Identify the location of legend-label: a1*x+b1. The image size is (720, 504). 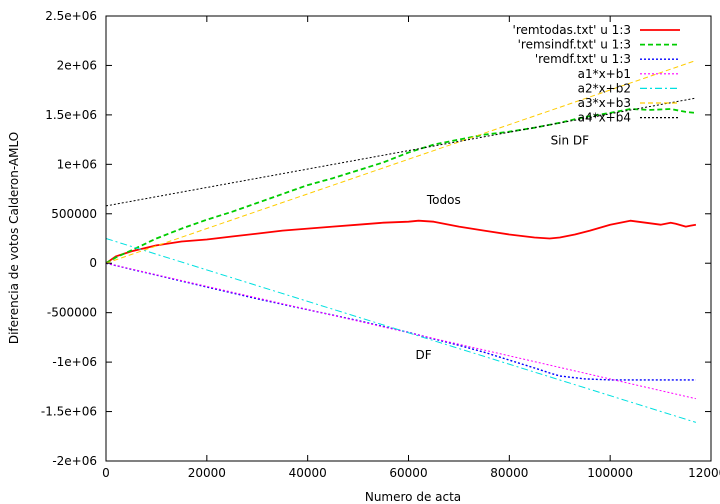
(604, 74).